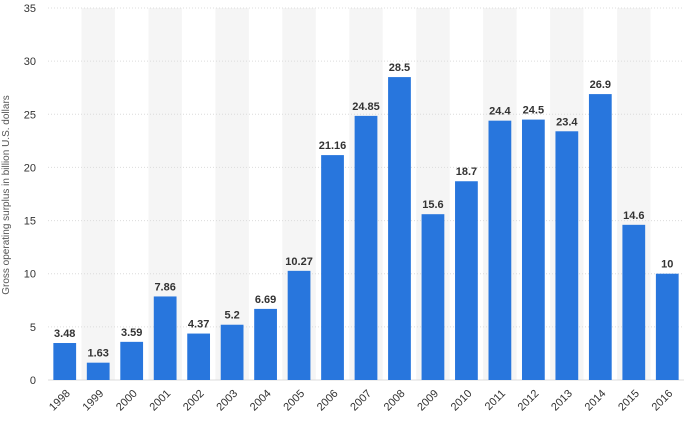  I want to click on data-label: 6.69, so click(265, 300).